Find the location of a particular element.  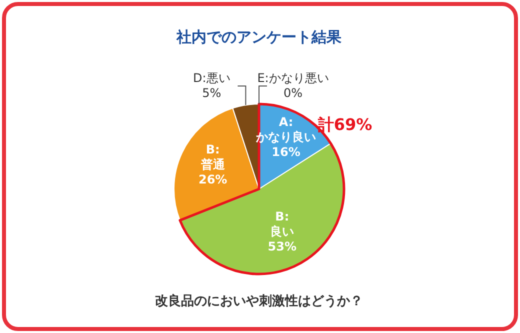

slice-label: D:悪い is located at coordinates (211, 78).